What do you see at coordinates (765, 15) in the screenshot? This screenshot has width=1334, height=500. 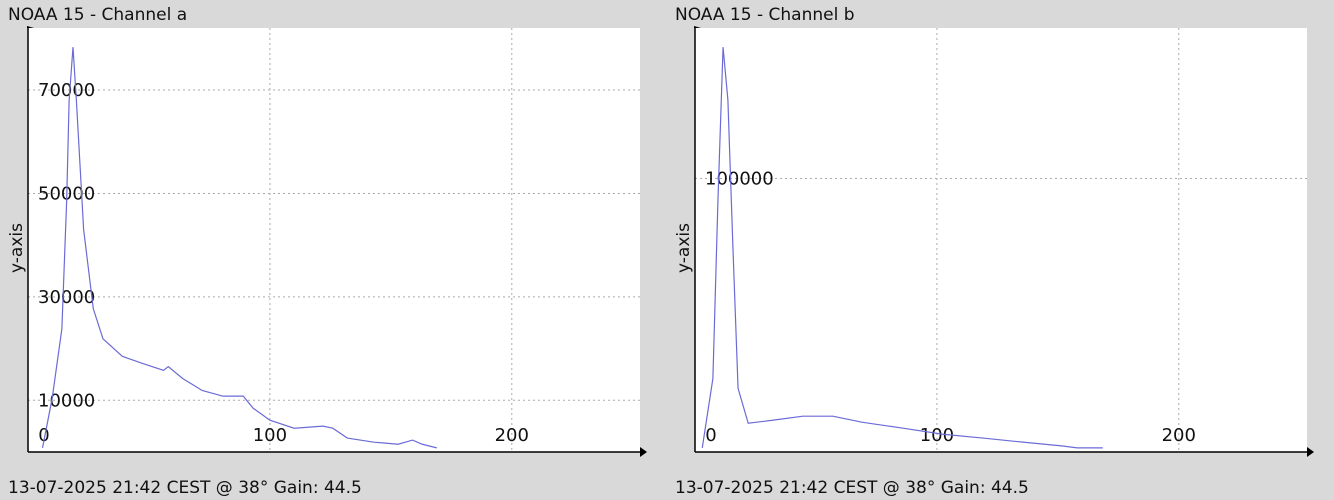 I see `chart-title: NOAA 15 - Channel b` at bounding box center [765, 15].